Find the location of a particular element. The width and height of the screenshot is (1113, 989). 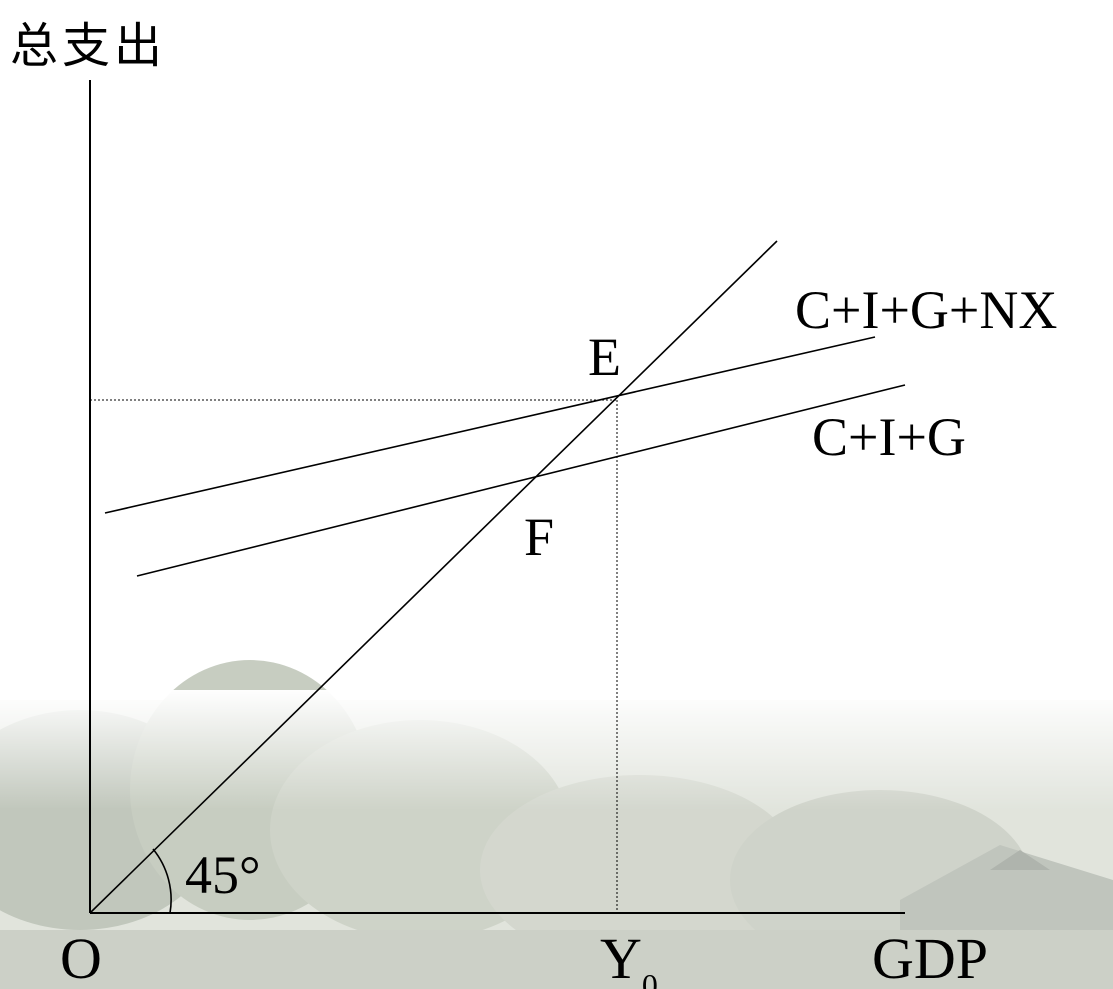

line-c-i-g is located at coordinates (521, 480).